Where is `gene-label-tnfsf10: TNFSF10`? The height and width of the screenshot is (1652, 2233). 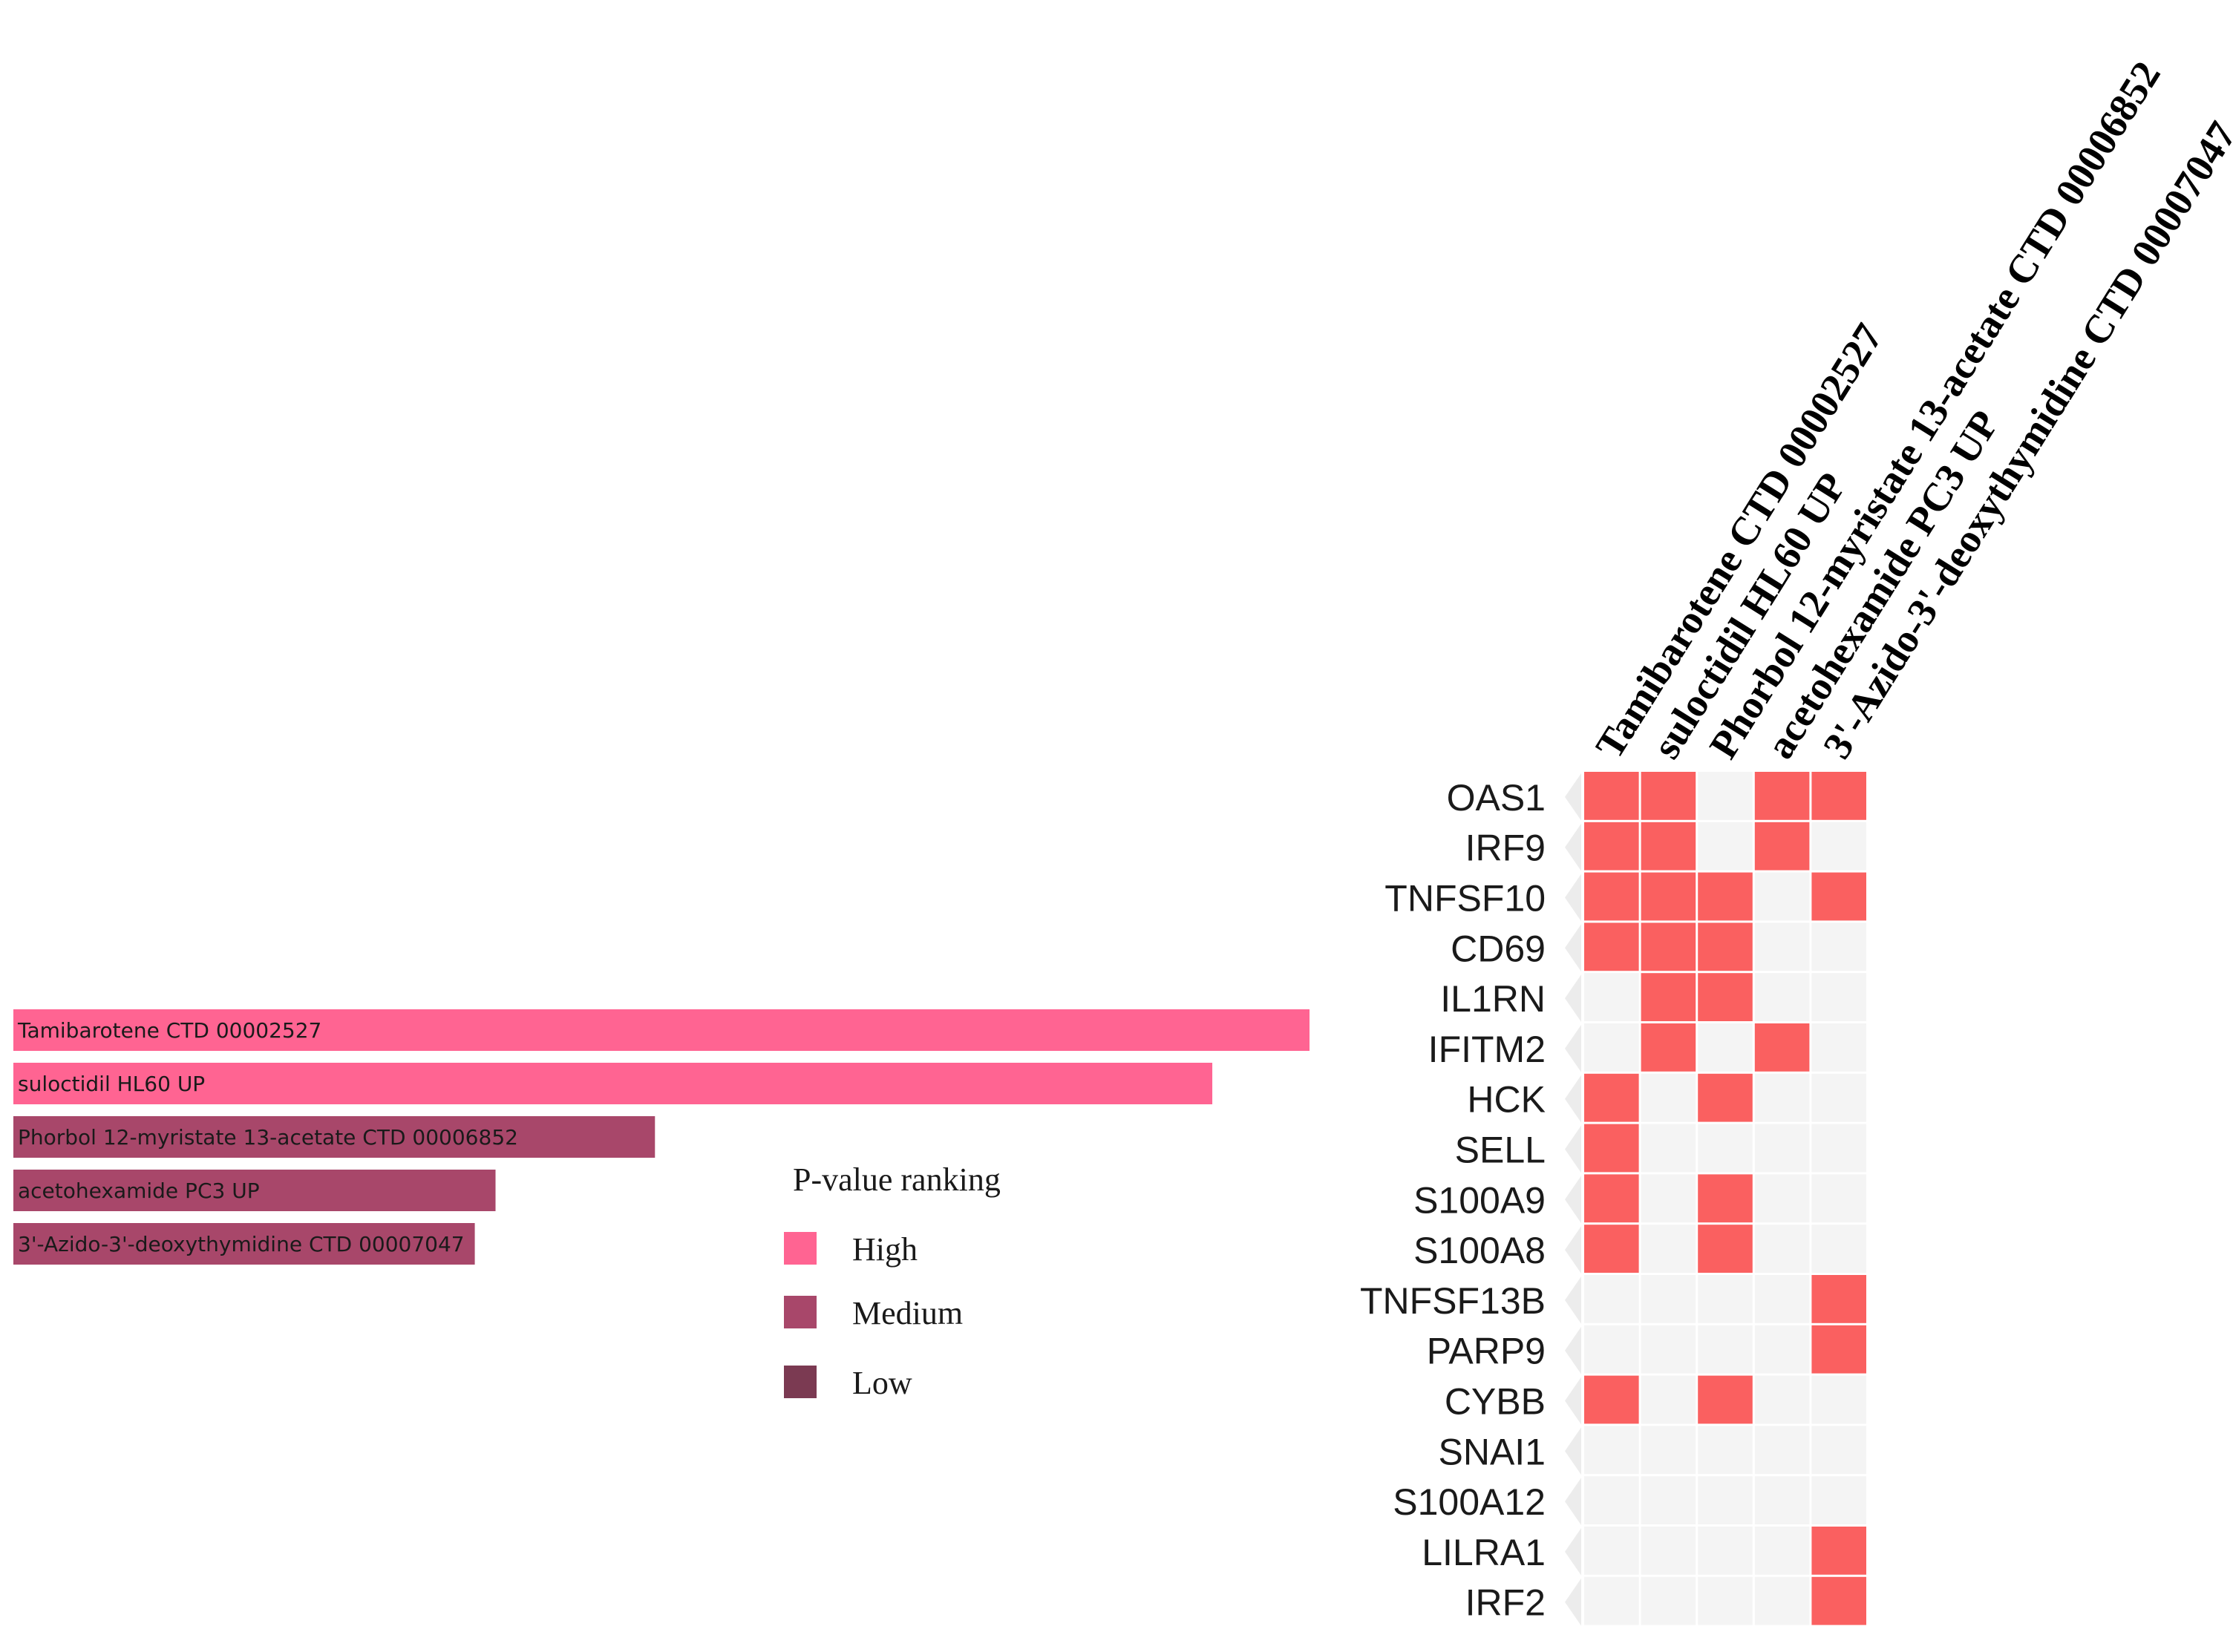
gene-label-tnfsf10: TNFSF10 is located at coordinates (1465, 899).